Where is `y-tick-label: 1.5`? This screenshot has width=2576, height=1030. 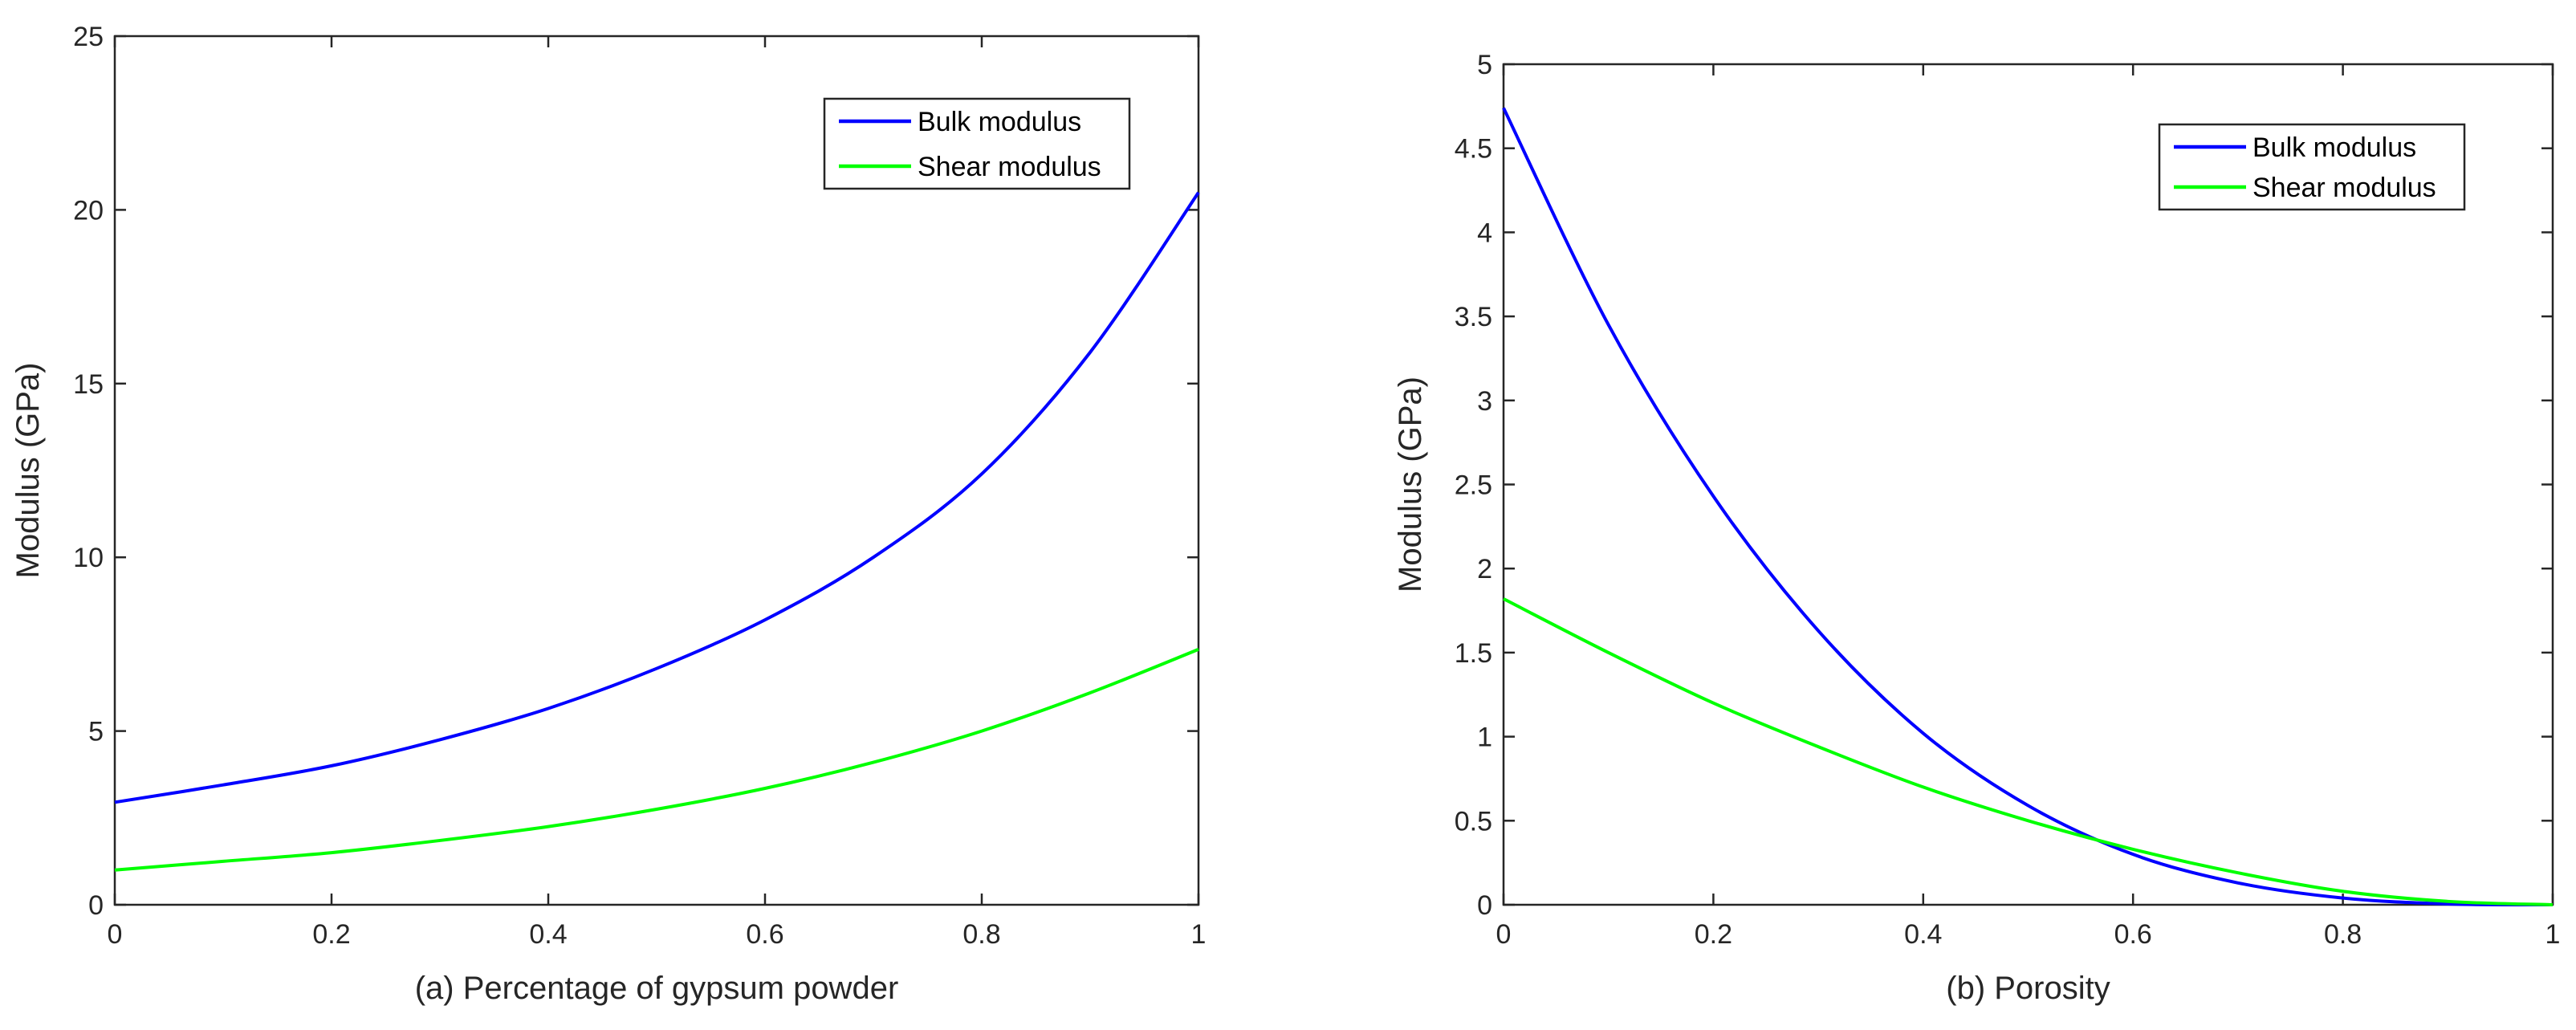 y-tick-label: 1.5 is located at coordinates (1473, 653).